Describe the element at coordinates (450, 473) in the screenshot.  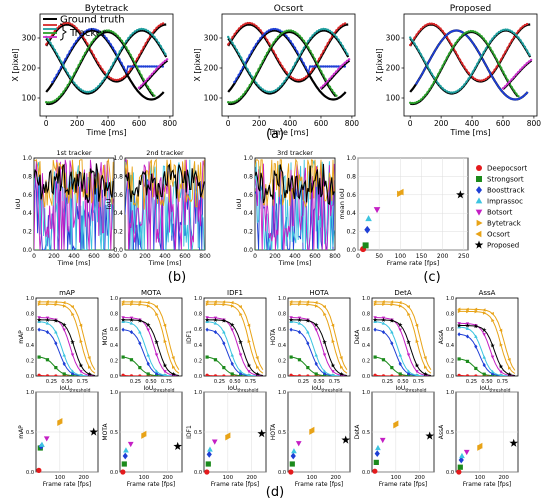
I see `d-assa-bottom-ytick-label: 0.0` at that location.